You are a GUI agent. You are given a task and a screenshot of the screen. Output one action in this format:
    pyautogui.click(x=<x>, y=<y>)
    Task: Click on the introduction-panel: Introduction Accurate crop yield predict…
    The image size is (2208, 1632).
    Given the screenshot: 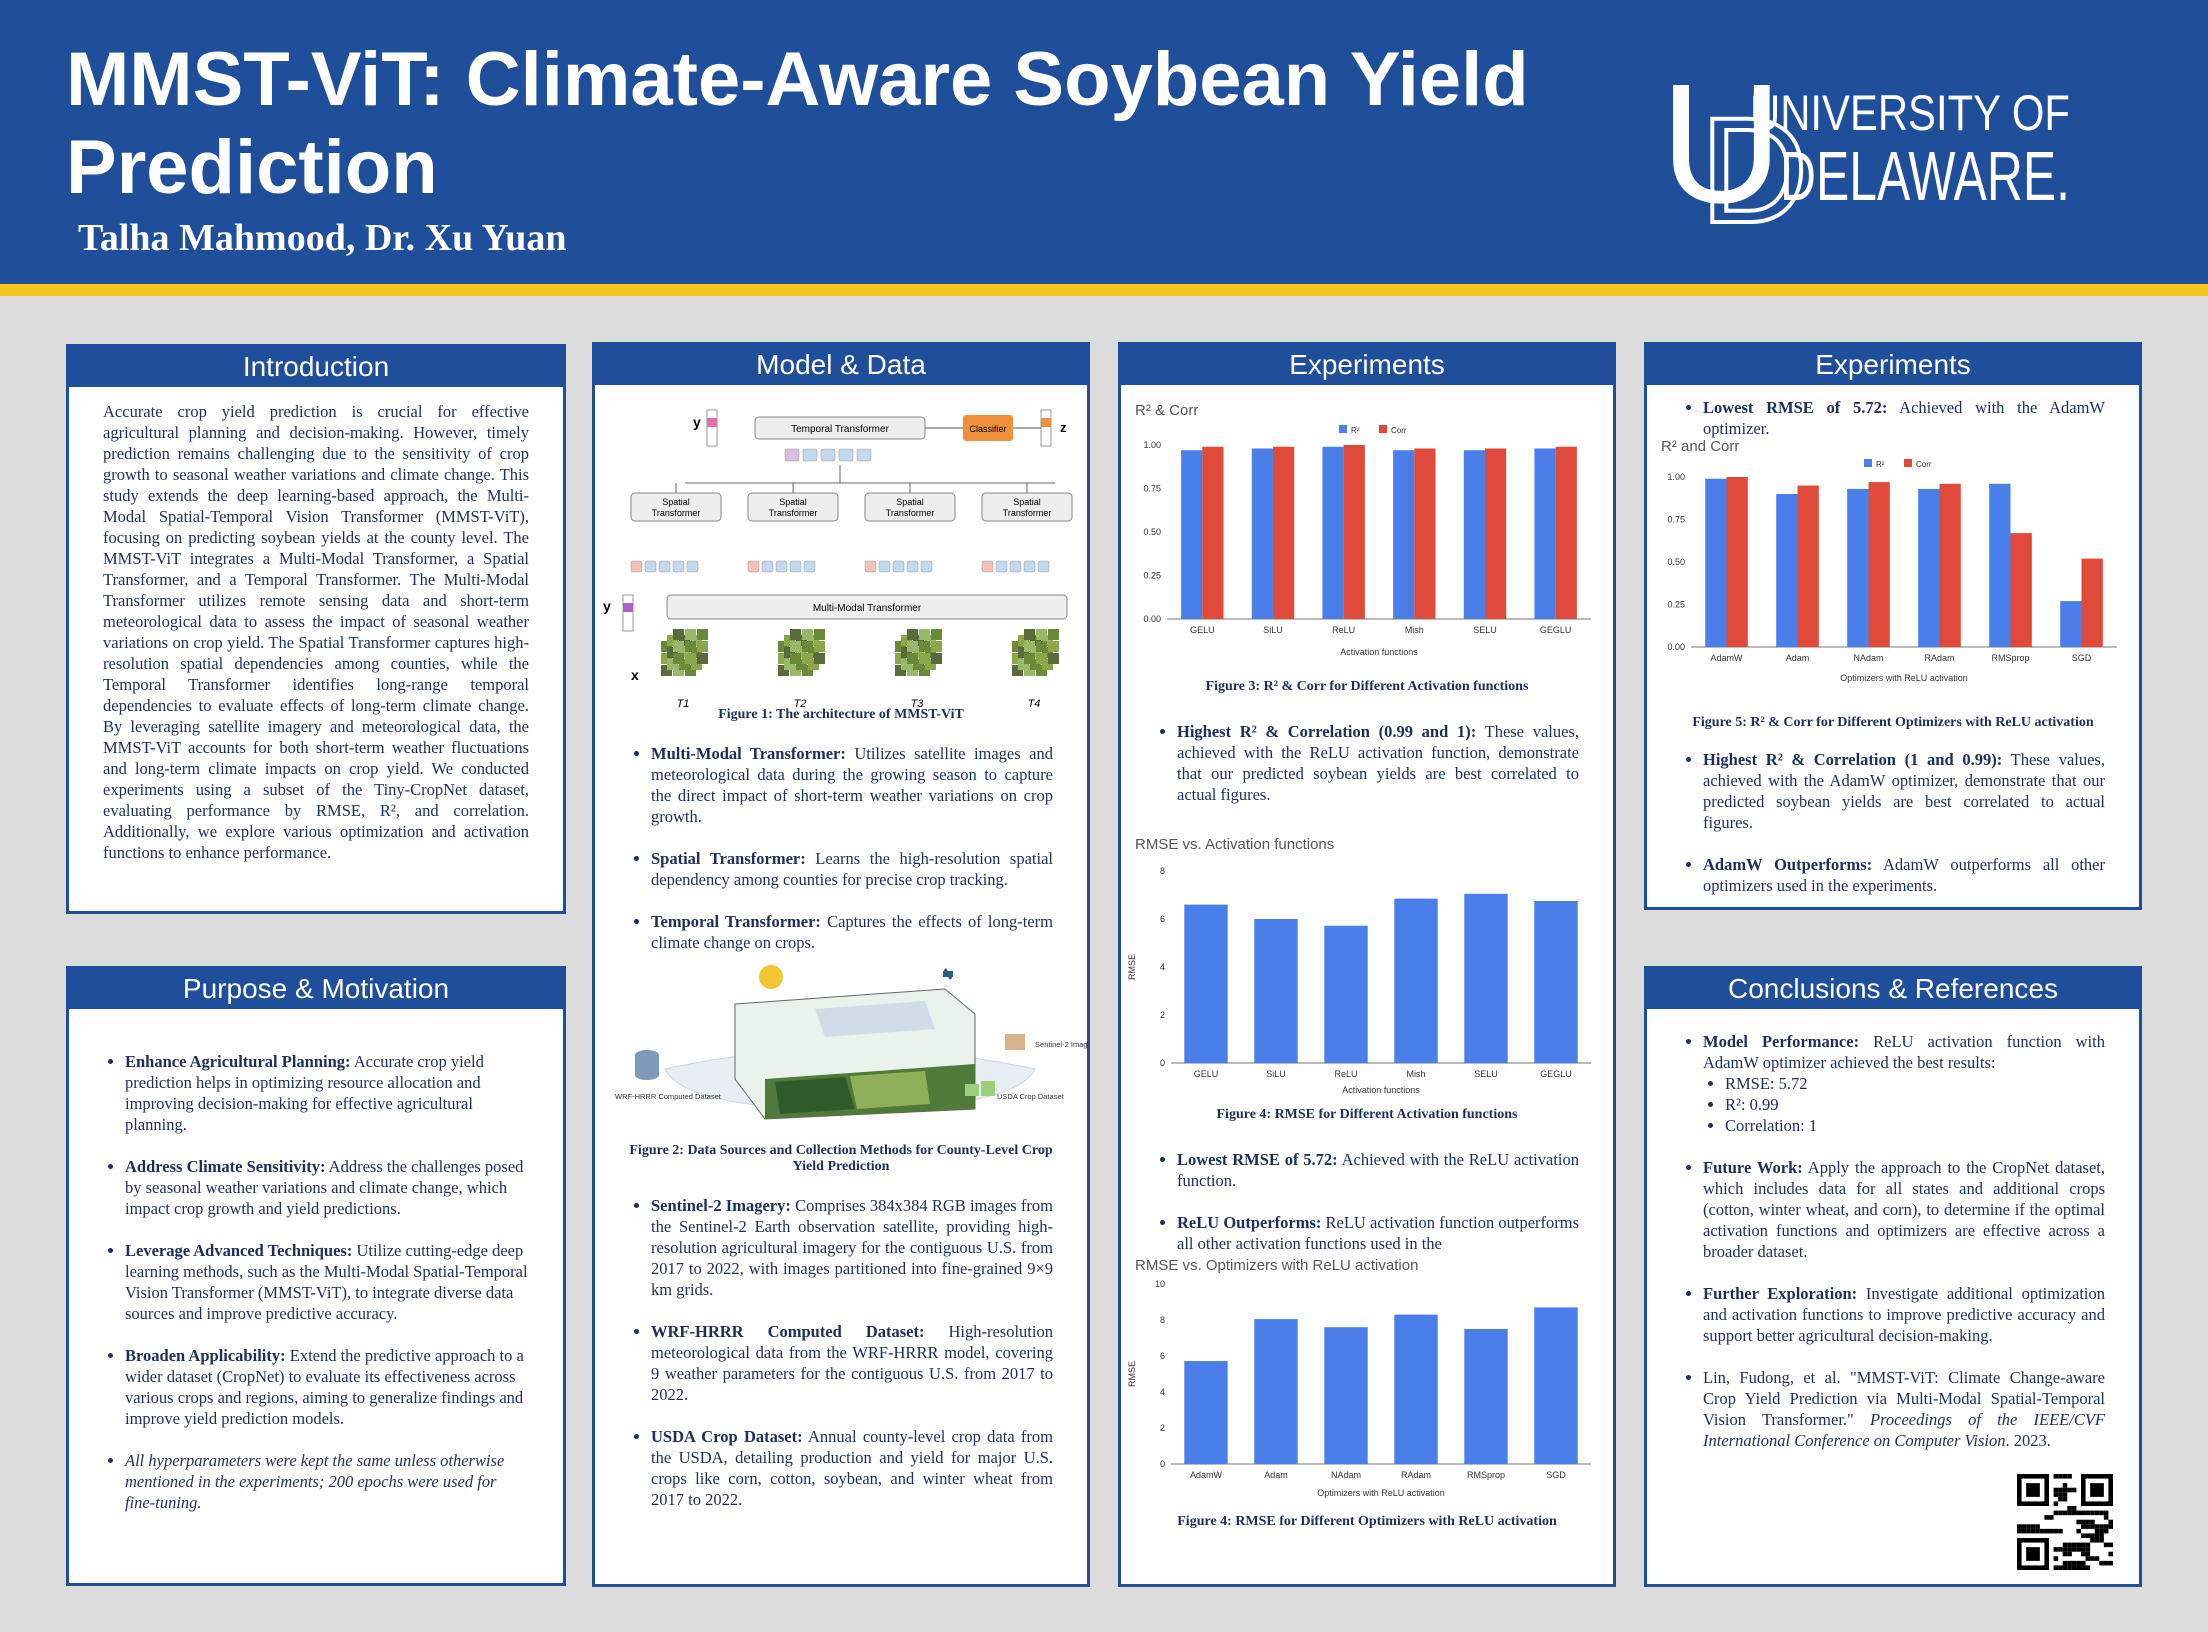 What is the action you would take?
    pyautogui.click(x=316, y=629)
    